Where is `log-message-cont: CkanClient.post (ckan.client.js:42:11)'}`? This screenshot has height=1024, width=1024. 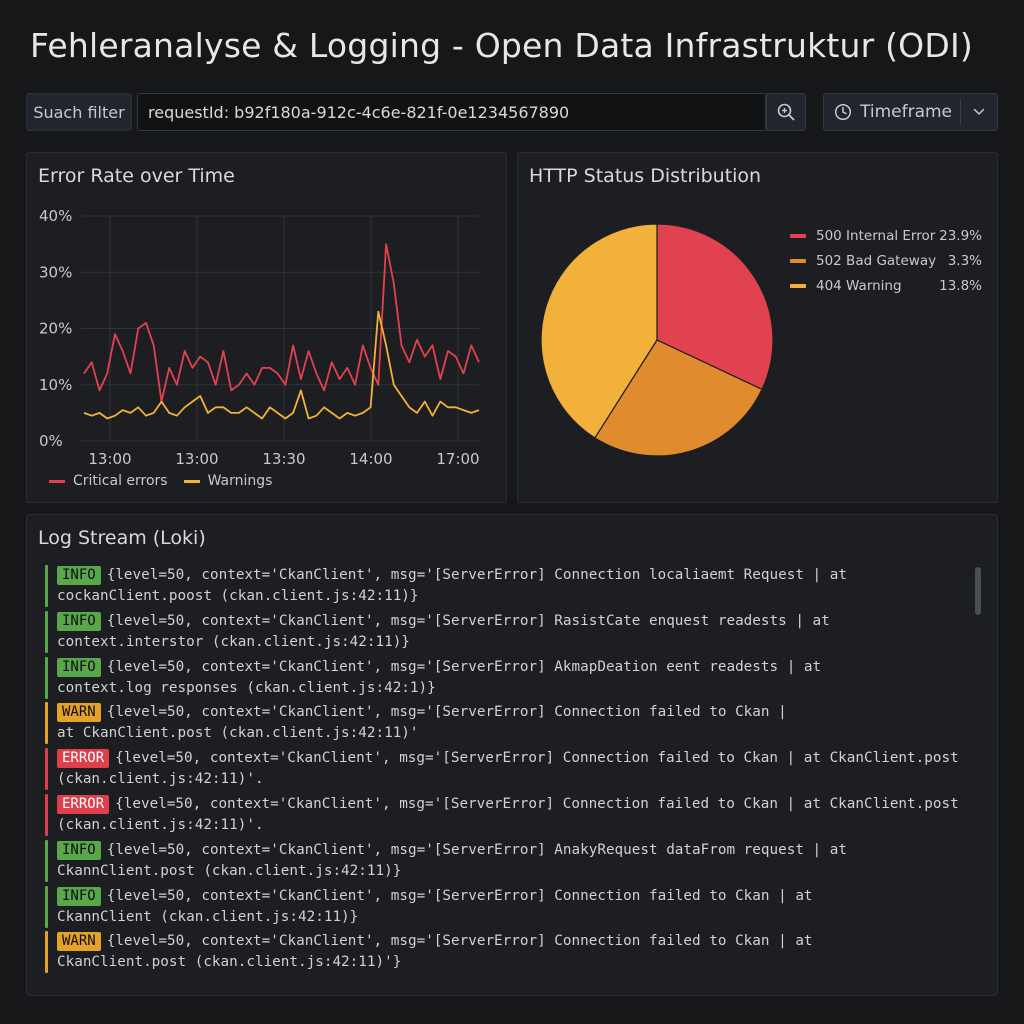
log-message-cont: CkanClient.post (ckan.client.js:42:11)'} is located at coordinates (229, 962).